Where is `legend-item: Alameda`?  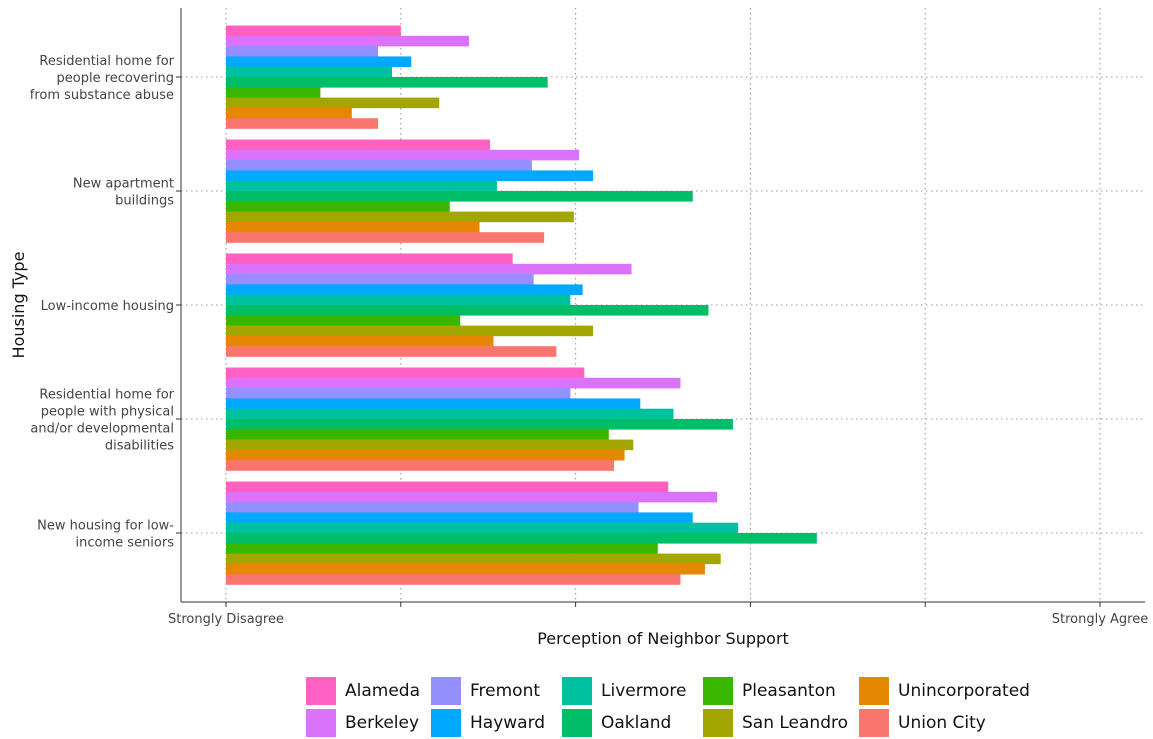
legend-item: Alameda is located at coordinates (368, 691).